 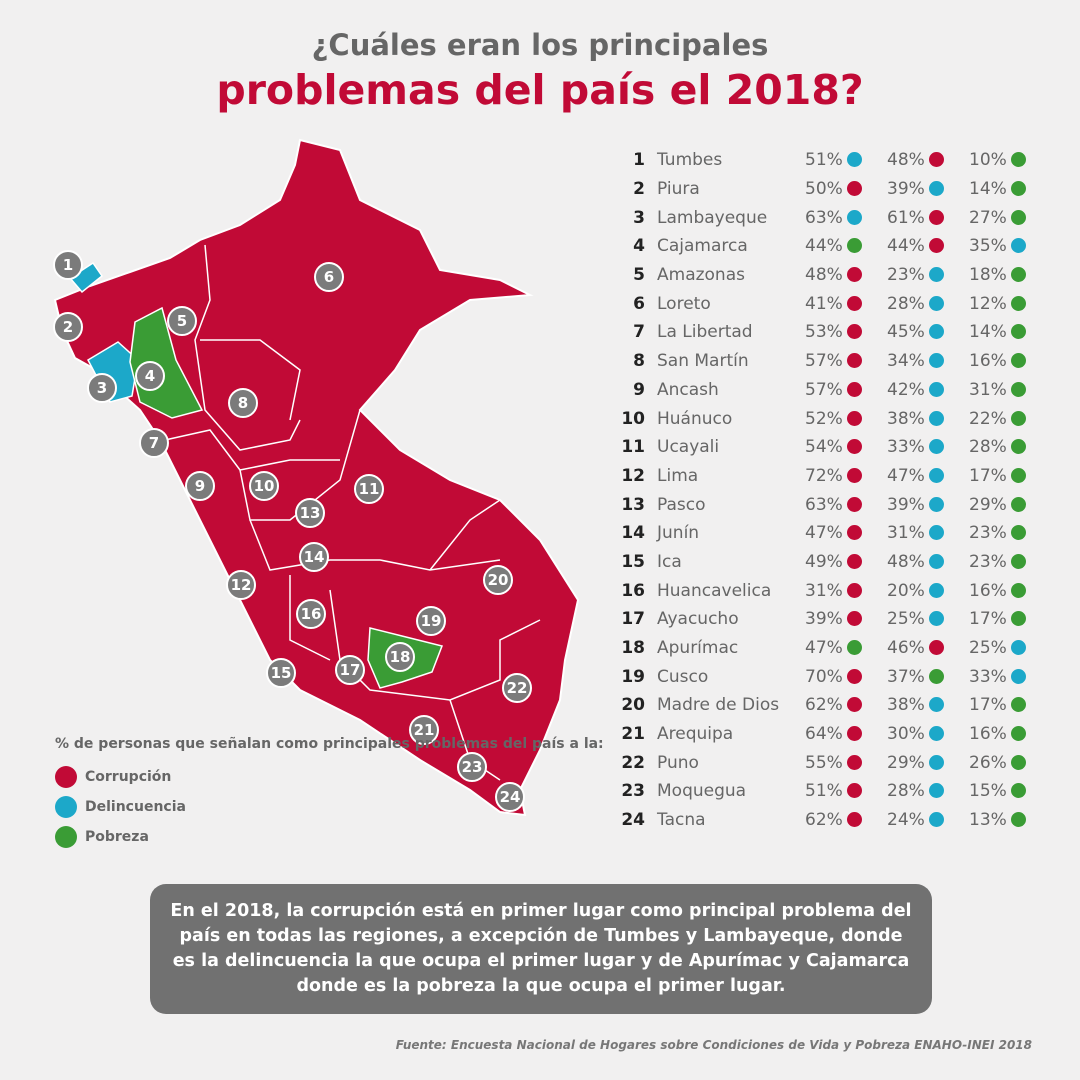 I want to click on table-row: 5 Amazonas 48% 23% 18%, so click(x=833, y=275).